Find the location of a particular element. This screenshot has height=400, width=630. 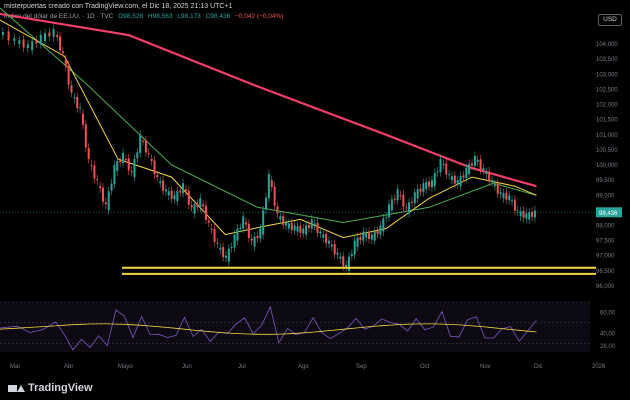

time-tick-label: Mayo is located at coordinates (125, 367).